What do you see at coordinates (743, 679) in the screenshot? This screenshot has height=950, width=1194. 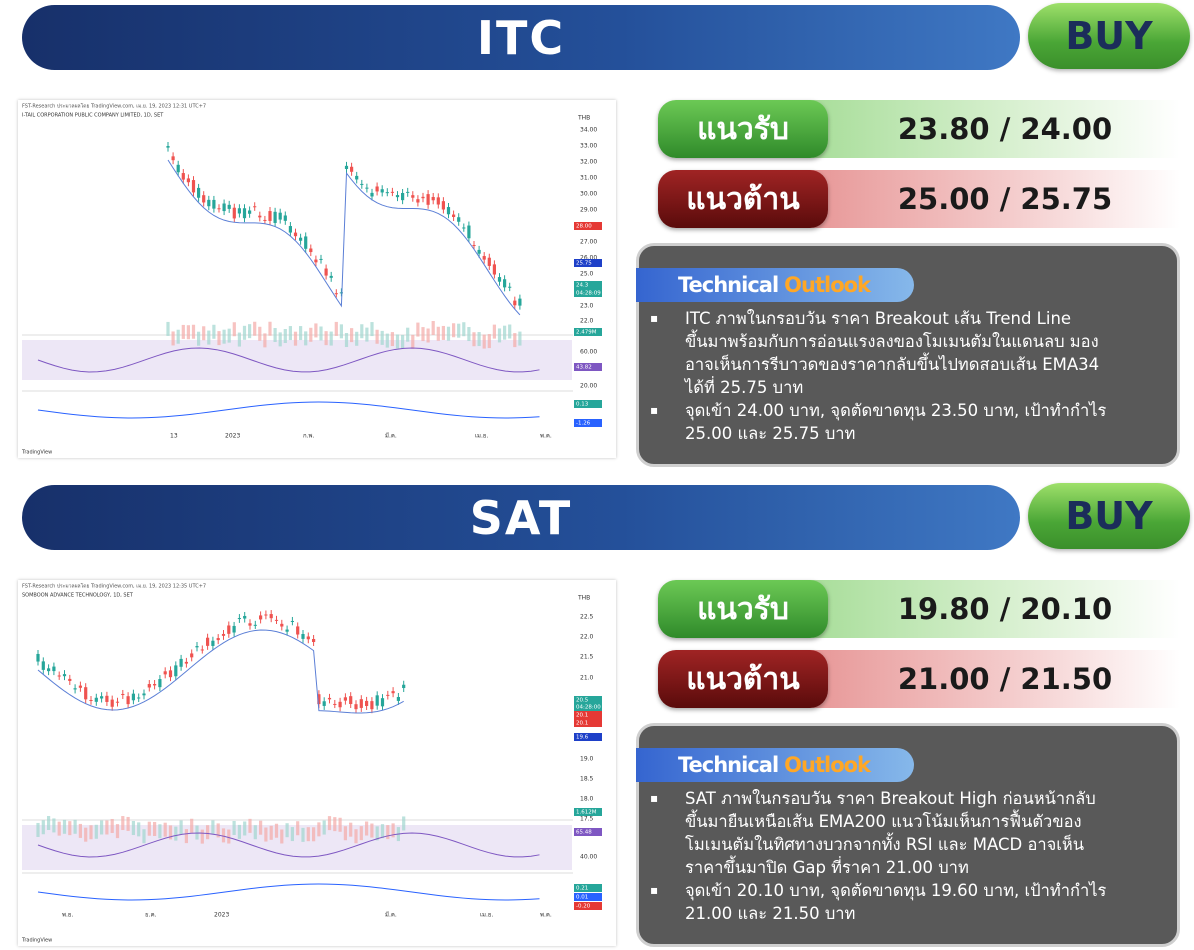 I see `resistance-label: แนวต้าน` at bounding box center [743, 679].